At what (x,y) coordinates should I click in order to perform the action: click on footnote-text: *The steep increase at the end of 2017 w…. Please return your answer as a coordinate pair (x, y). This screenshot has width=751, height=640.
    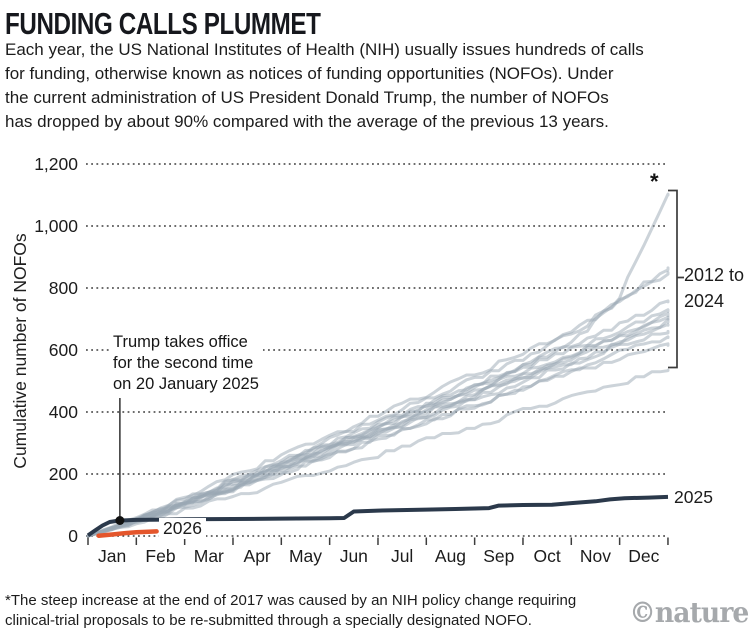
    Looking at the image, I should click on (291, 610).